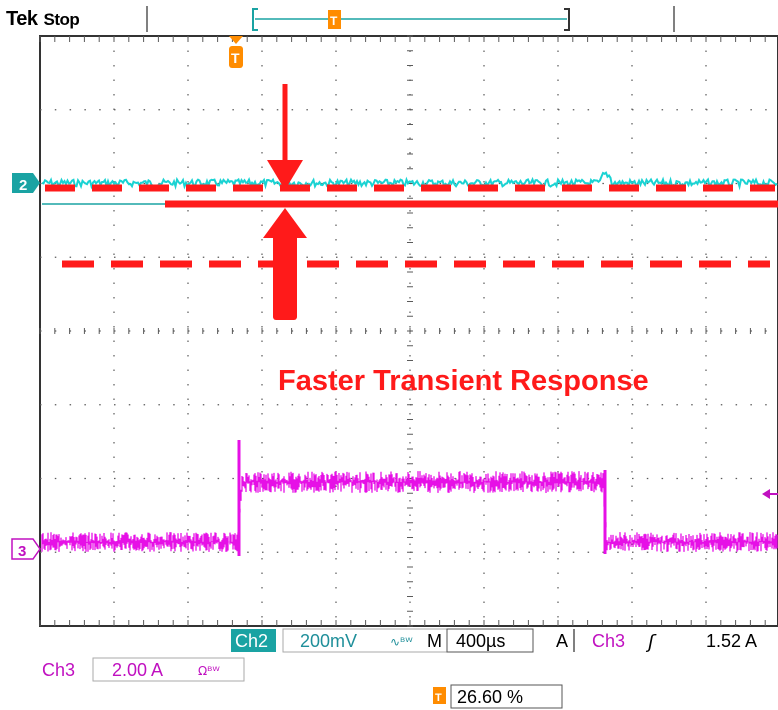  I want to click on timebase-box, so click(490, 640).